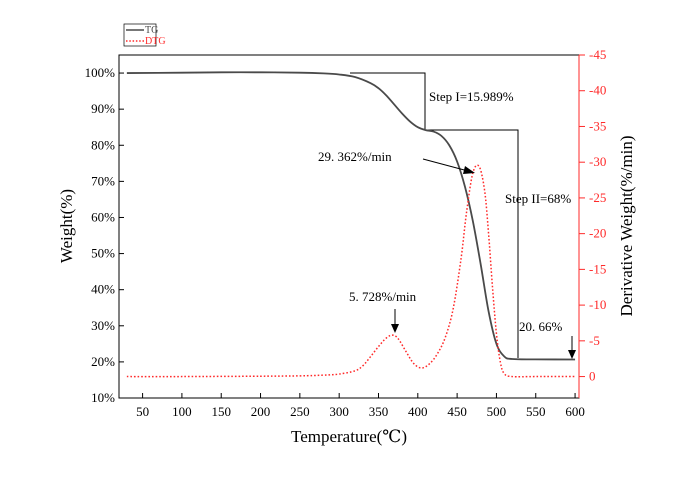 The height and width of the screenshot is (477, 674). Describe the element at coordinates (221, 411) in the screenshot. I see `x-tick-label: 150` at that location.